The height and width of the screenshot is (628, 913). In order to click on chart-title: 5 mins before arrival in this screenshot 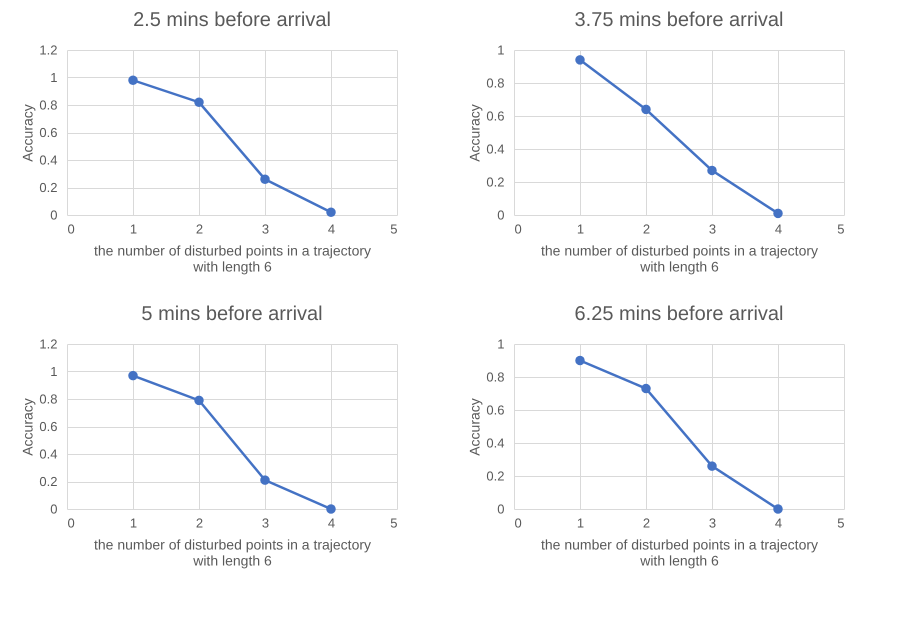, I will do `click(232, 314)`.